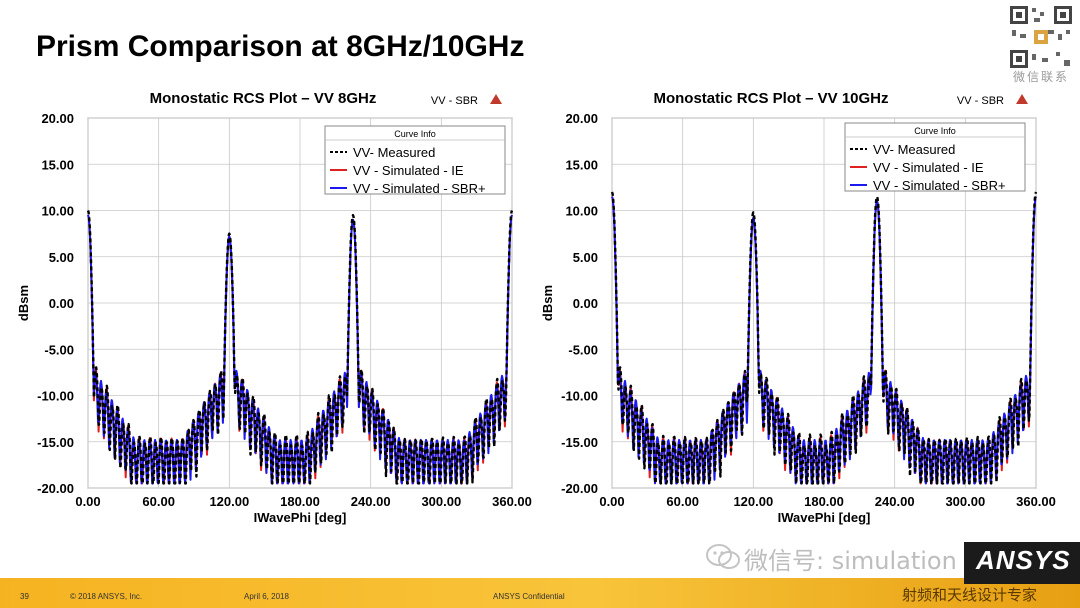  Describe the element at coordinates (280, 46) in the screenshot. I see `slide-title: Prism Comparison at 8GHz/10GHz` at that location.